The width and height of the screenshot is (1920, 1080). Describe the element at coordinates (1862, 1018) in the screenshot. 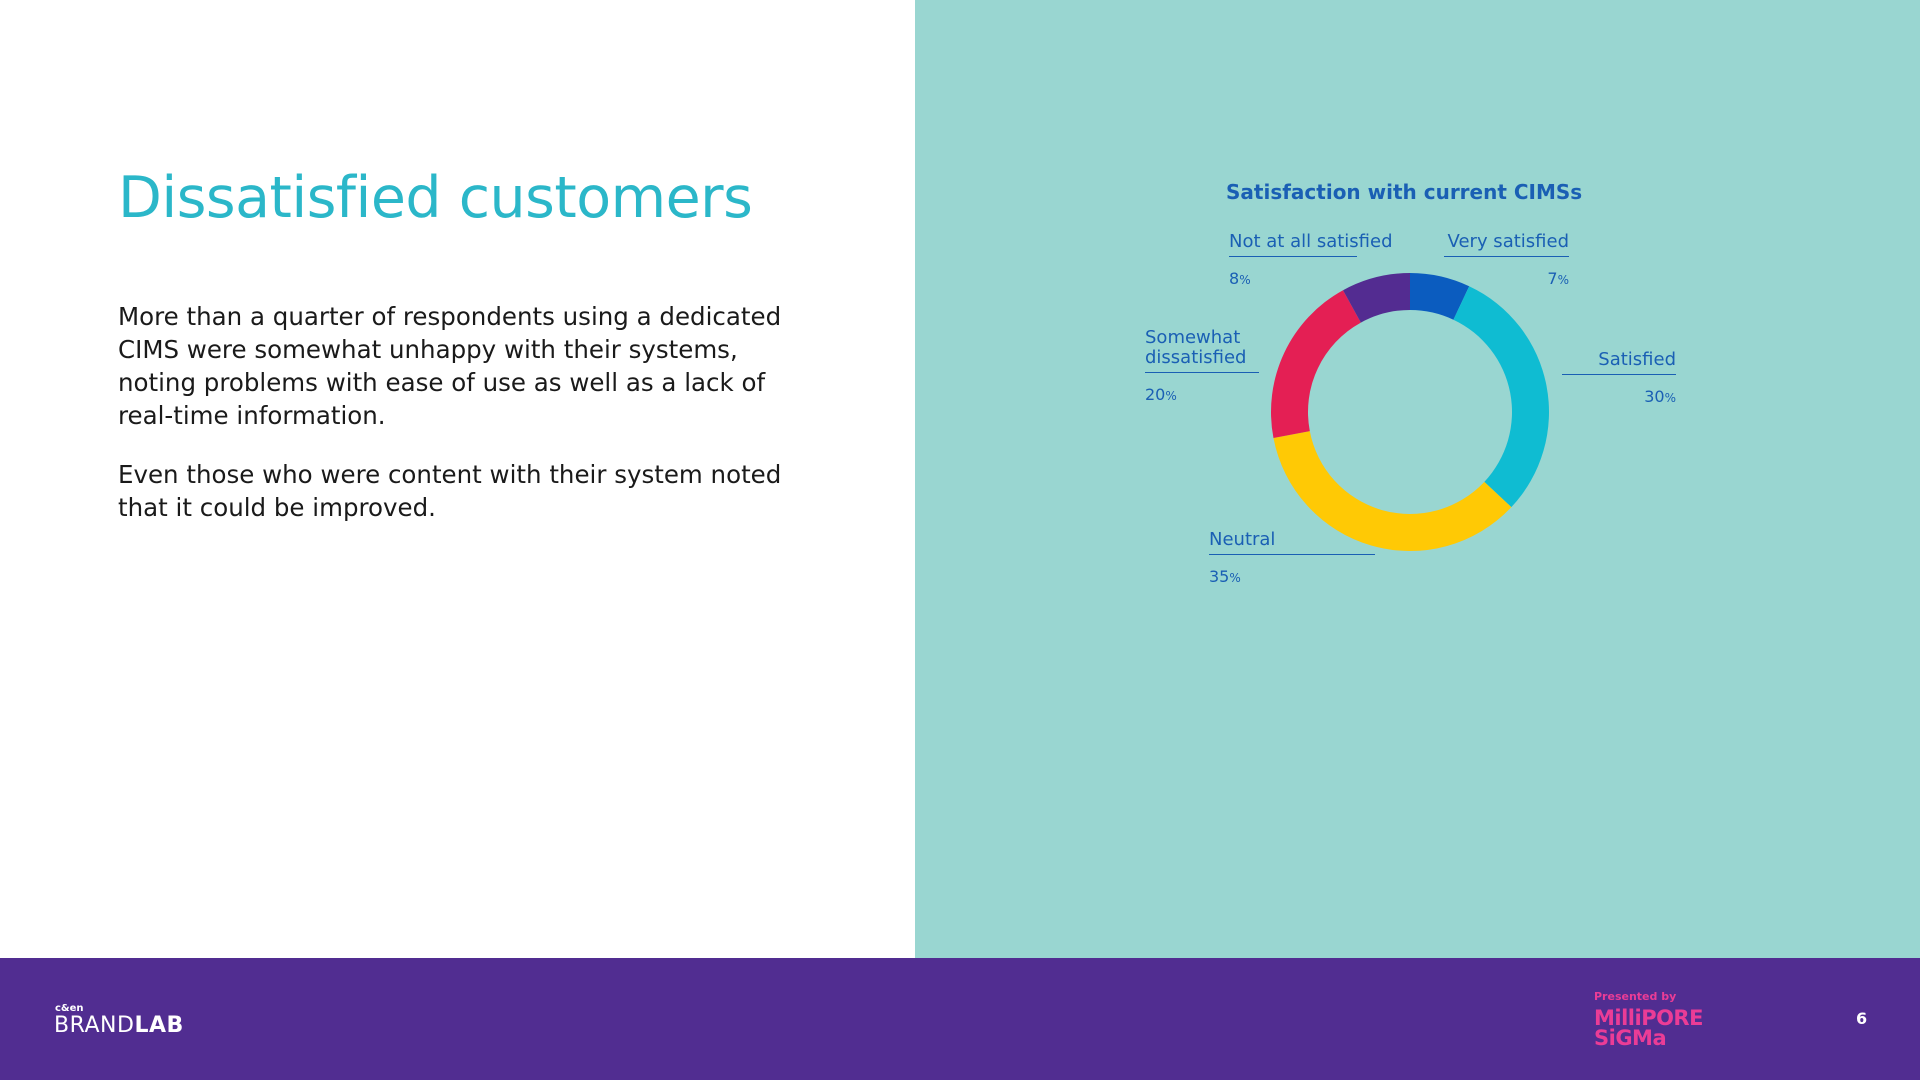

I see `page-number: 6` at that location.